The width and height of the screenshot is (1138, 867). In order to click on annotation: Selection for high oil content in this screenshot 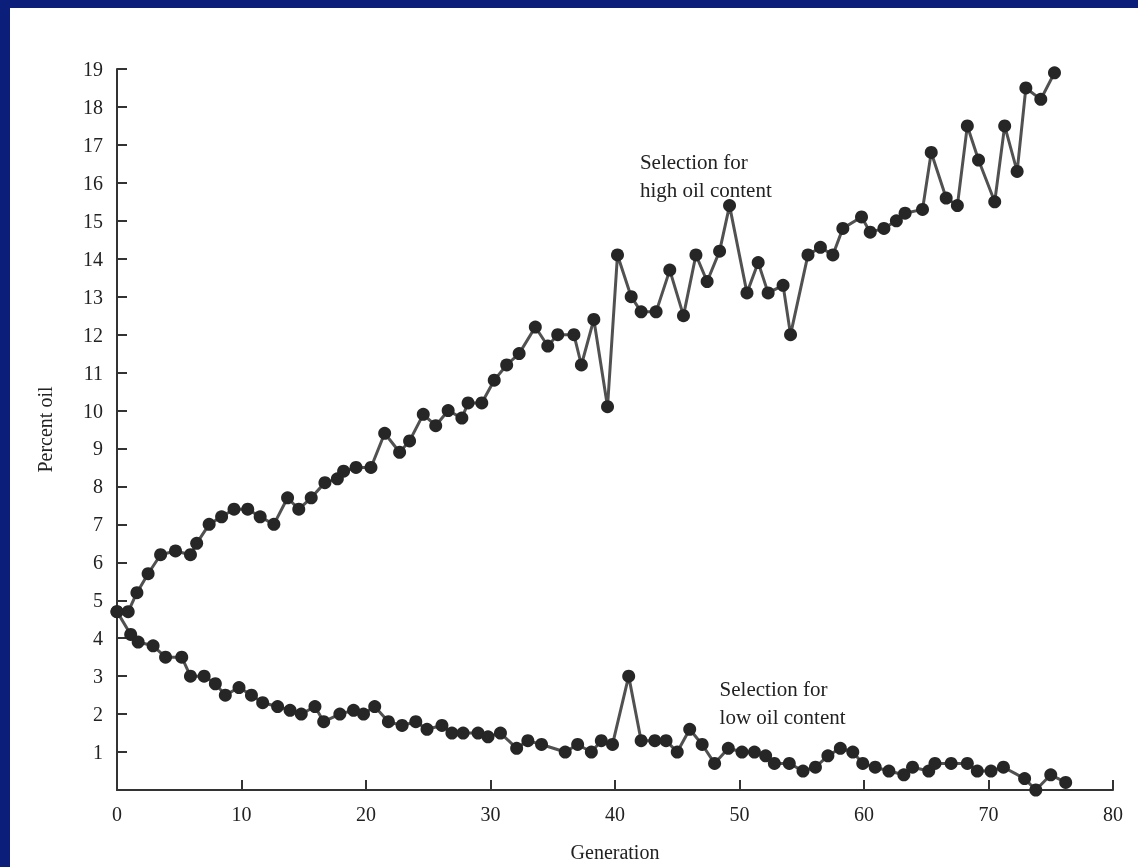, I will do `click(705, 176)`.